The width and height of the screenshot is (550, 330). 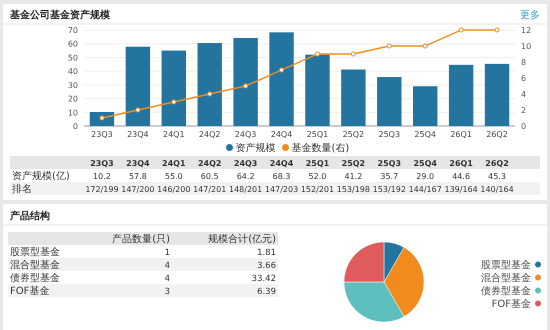 I want to click on text: 147/201, so click(x=209, y=189).